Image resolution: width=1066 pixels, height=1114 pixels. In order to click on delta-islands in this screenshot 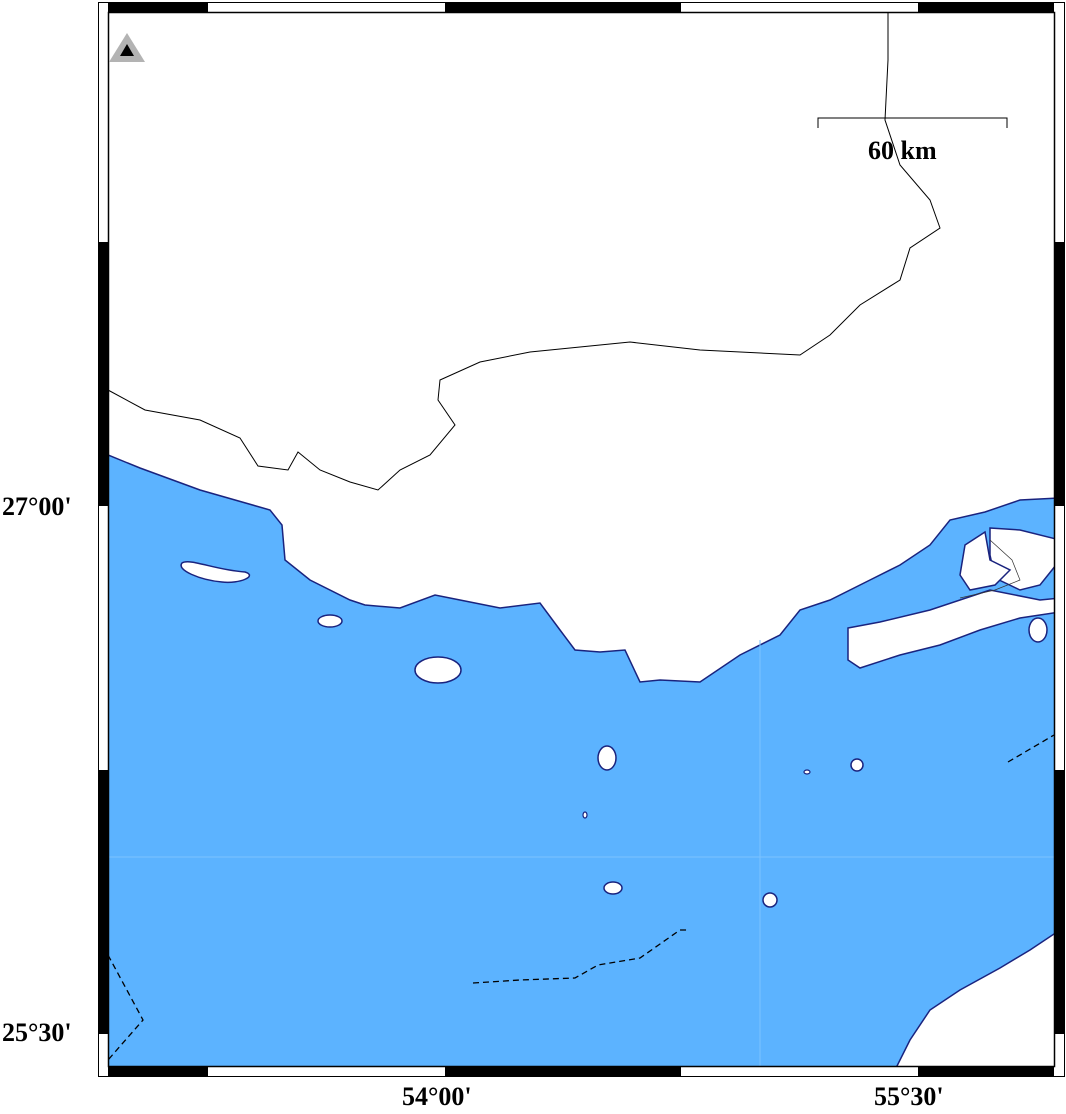, I will do `click(985, 560)`.